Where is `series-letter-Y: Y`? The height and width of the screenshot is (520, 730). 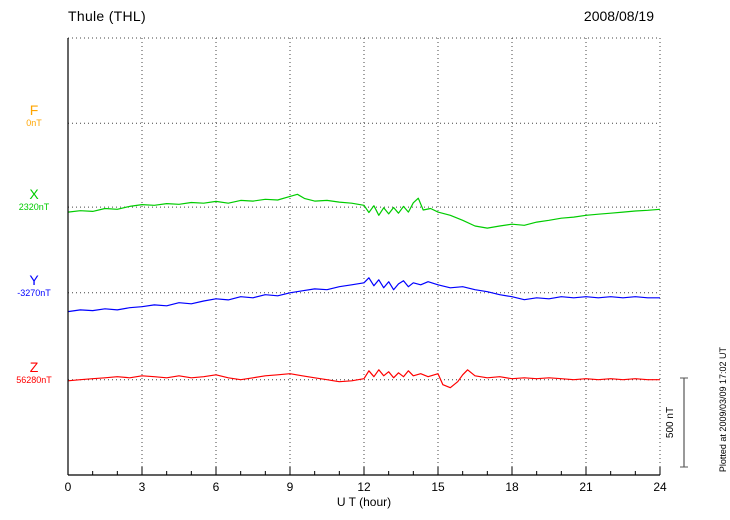
series-letter-Y: Y is located at coordinates (34, 280).